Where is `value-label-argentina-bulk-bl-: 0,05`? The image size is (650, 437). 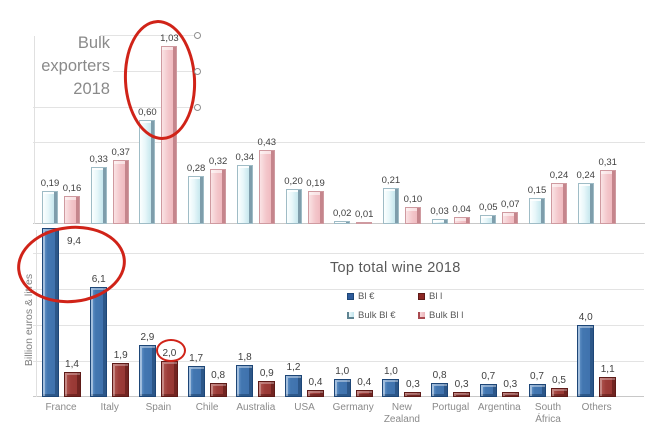 value-label-argentina-bulk-bl-: 0,05 is located at coordinates (488, 208).